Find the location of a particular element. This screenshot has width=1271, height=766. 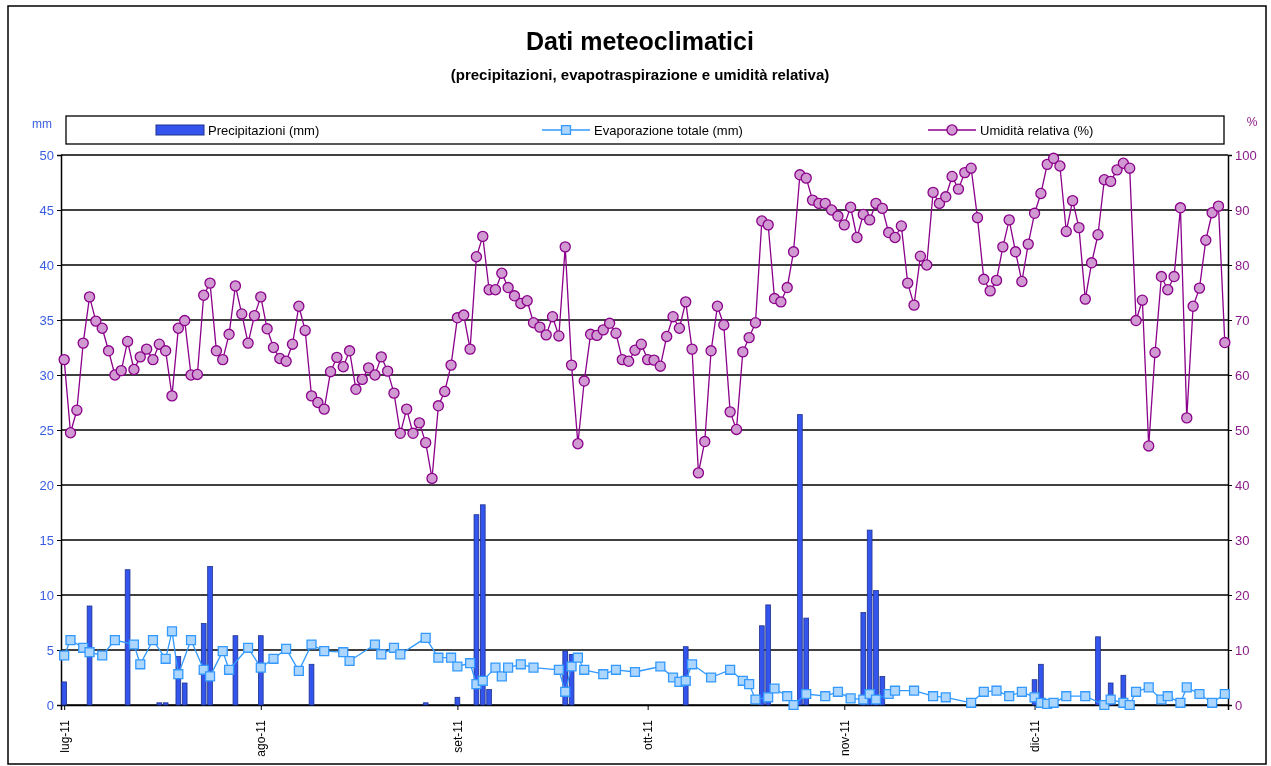

y2-tick-label: 30 is located at coordinates (1242, 540).